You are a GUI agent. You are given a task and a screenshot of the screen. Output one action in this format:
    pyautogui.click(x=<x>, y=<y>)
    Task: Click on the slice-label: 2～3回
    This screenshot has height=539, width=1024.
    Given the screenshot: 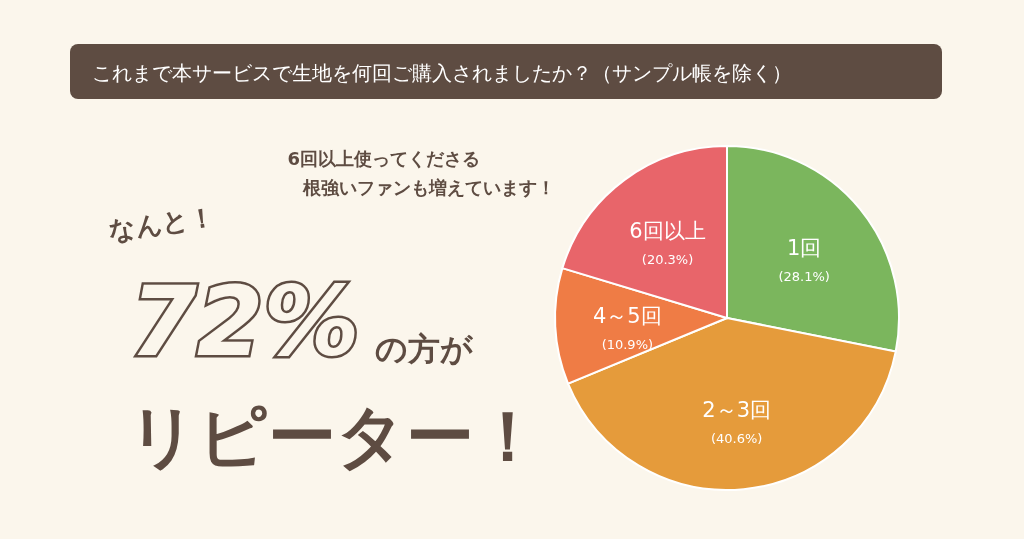 What is the action you would take?
    pyautogui.click(x=737, y=410)
    